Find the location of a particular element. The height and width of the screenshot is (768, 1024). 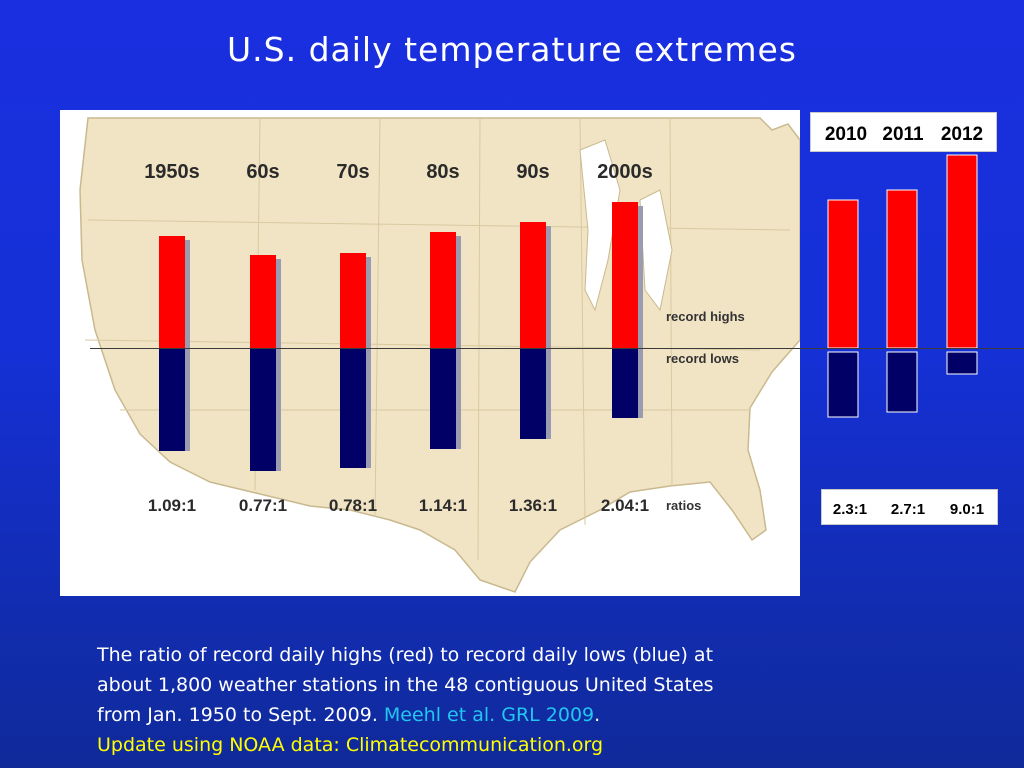

decade-label-1950s: 1950s is located at coordinates (172, 172).